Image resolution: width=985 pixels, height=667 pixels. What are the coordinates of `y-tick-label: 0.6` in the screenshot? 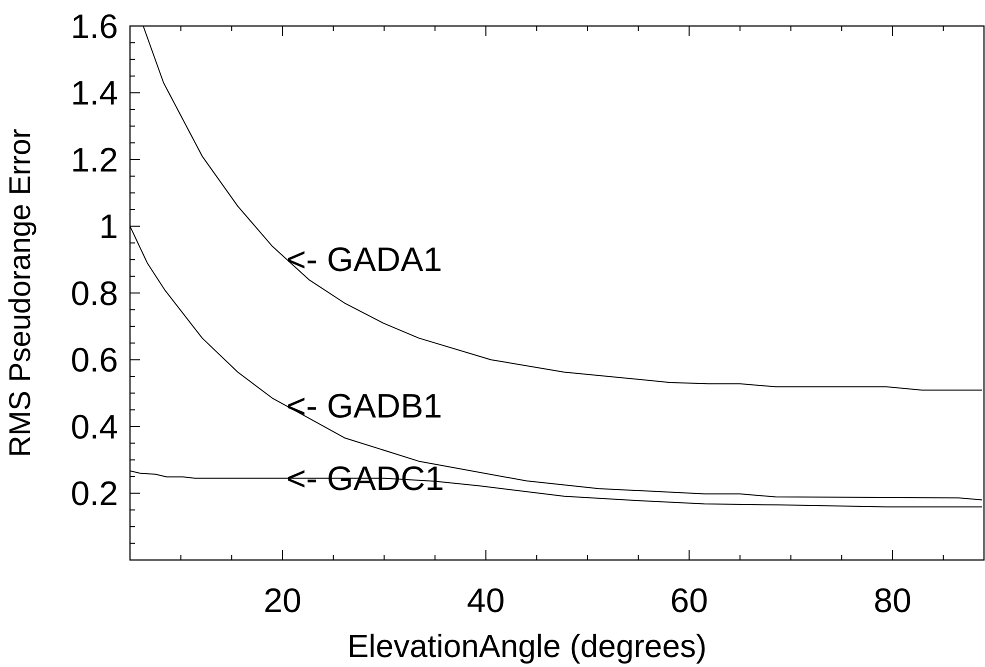 It's located at (94, 361).